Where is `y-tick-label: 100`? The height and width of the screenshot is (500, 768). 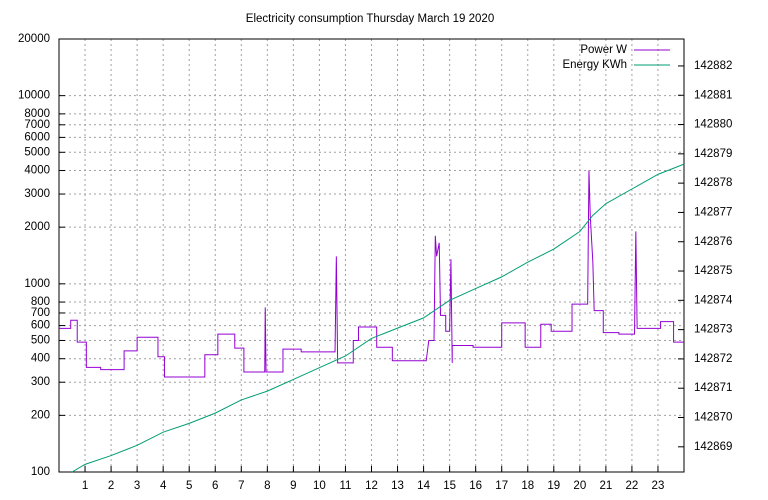
y-tick-label: 100 is located at coordinates (40, 472).